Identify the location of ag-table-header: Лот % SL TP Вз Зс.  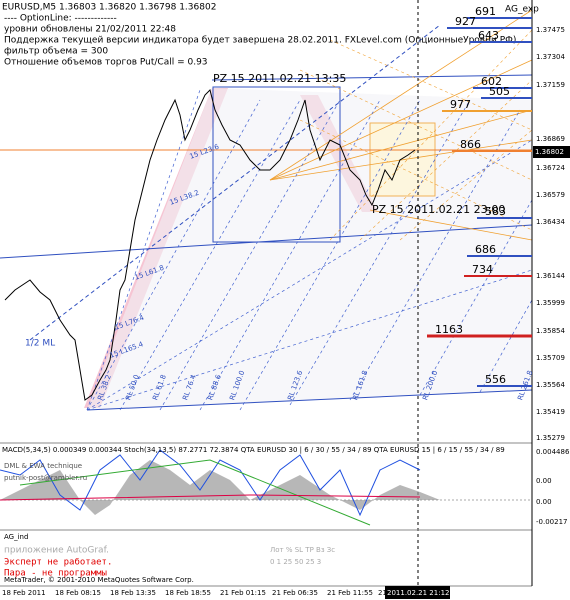
(302, 550).